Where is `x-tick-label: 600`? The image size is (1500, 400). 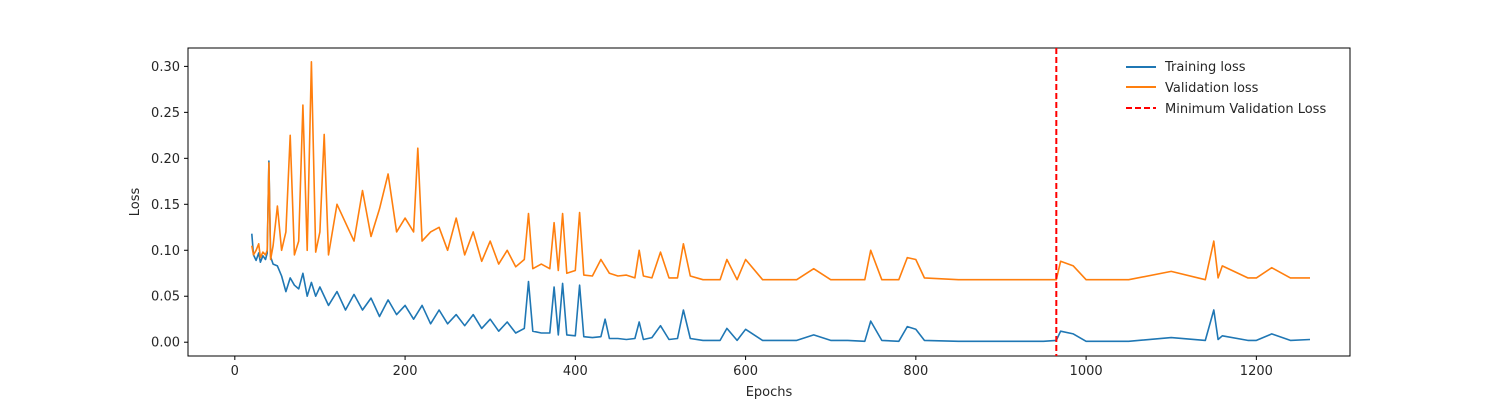 x-tick-label: 600 is located at coordinates (745, 371).